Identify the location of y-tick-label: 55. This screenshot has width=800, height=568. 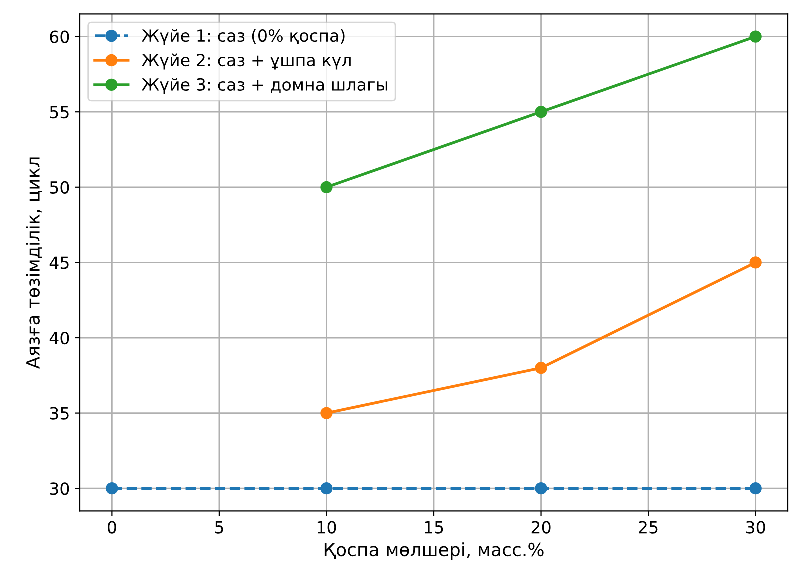
(59, 112).